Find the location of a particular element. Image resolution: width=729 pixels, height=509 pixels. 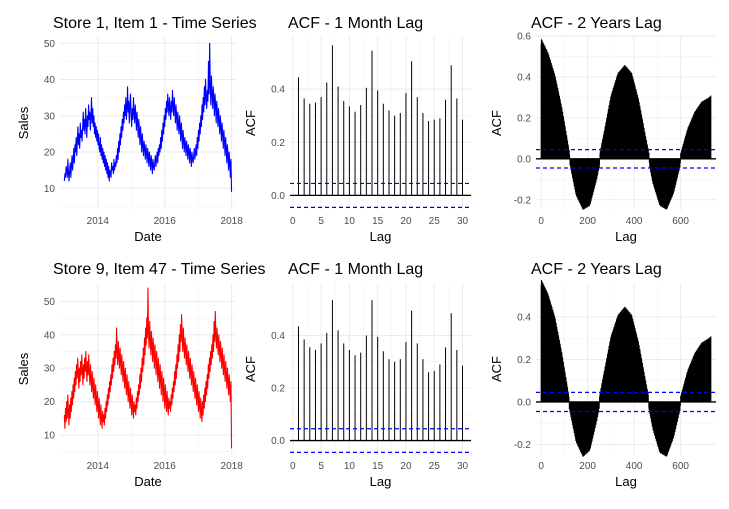

y-tick-label: 0.6 is located at coordinates (524, 37).